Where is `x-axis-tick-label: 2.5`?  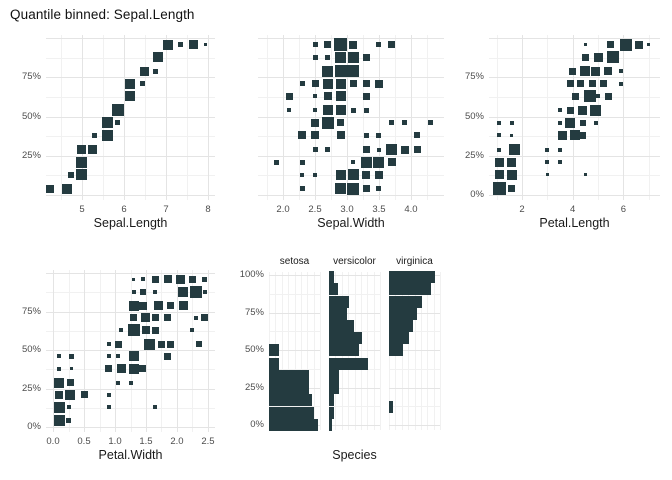
x-axis-tick-label: 2.5 is located at coordinates (315, 209).